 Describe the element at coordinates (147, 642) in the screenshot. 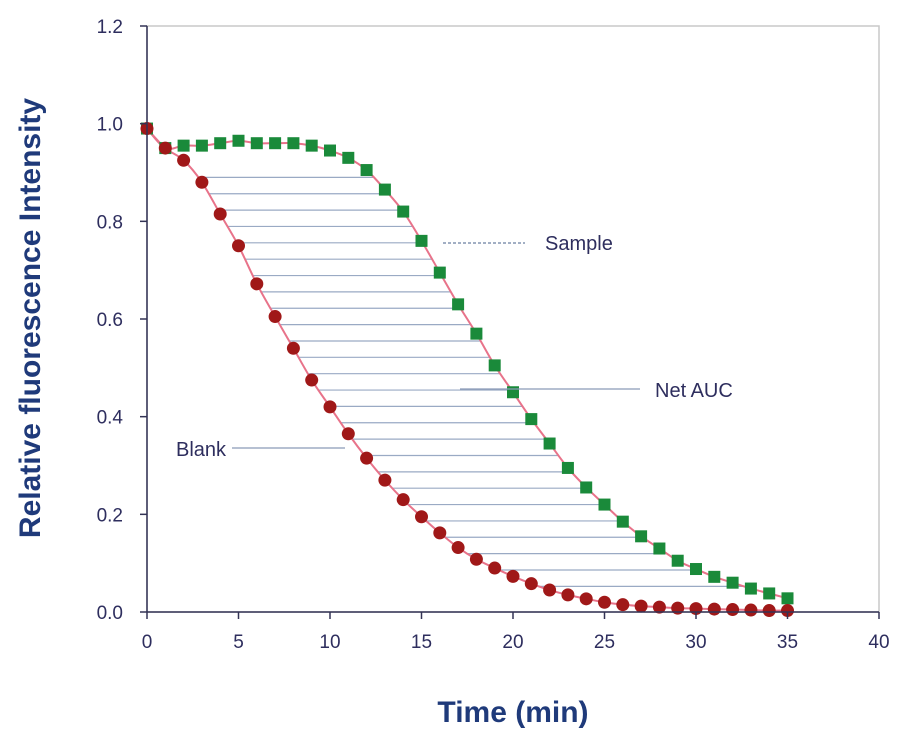

I see `x-tick-label: 0` at that location.